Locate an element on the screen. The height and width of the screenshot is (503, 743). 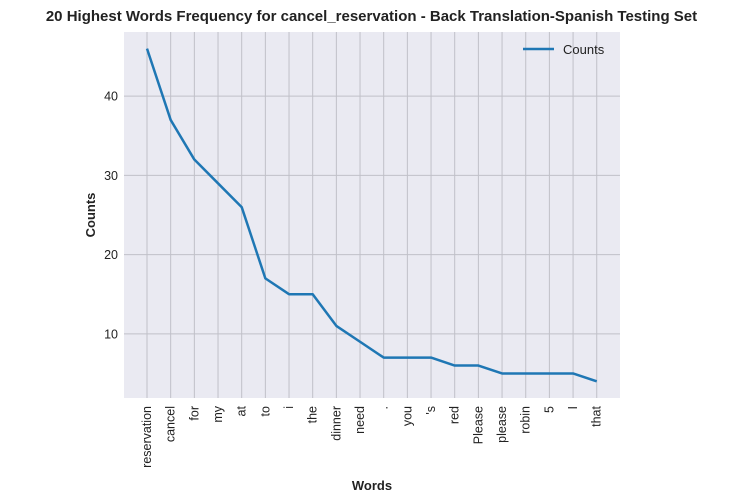
x-tick-label: my is located at coordinates (218, 413).